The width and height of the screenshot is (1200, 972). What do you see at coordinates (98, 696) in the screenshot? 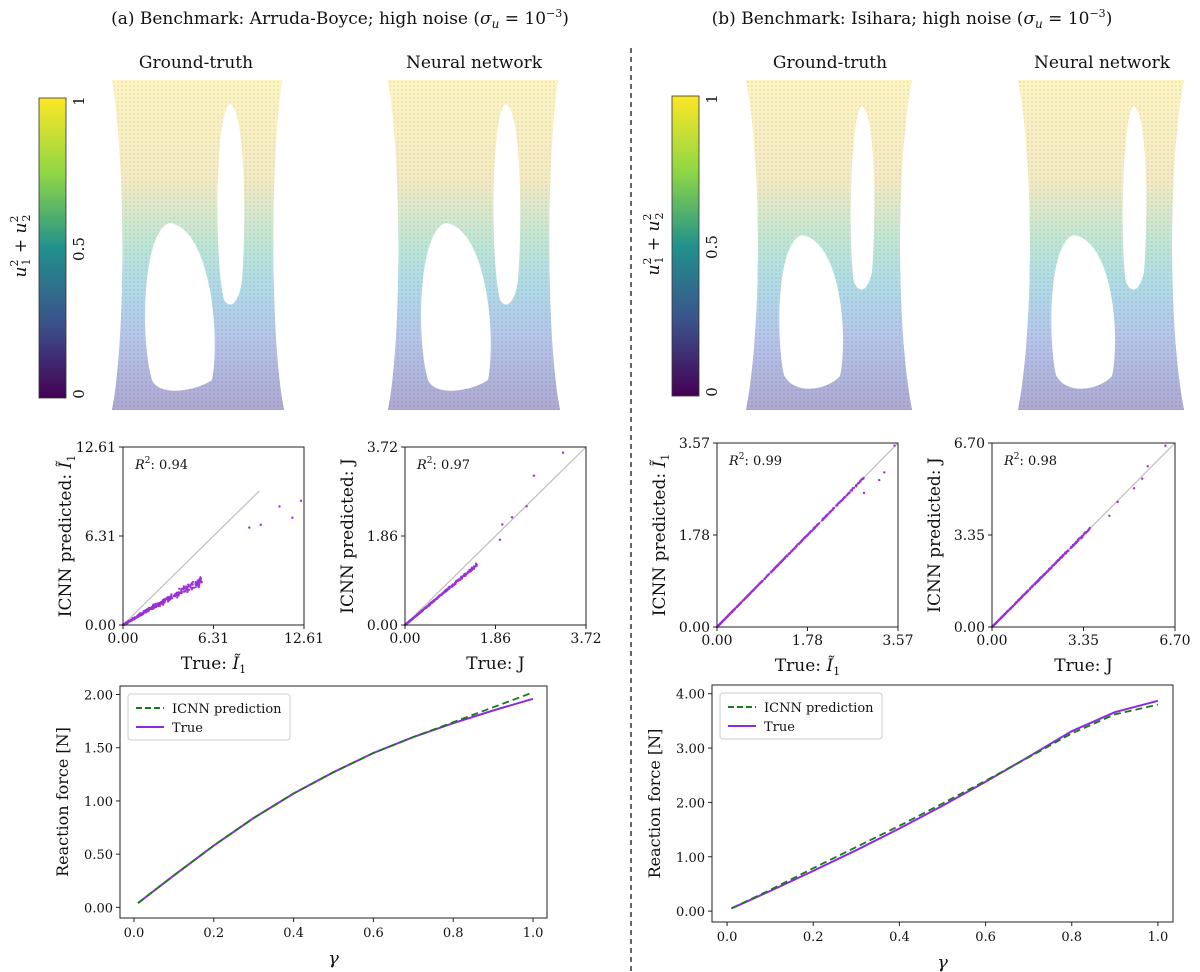
I see `y-tick-label: 2.00` at bounding box center [98, 696].